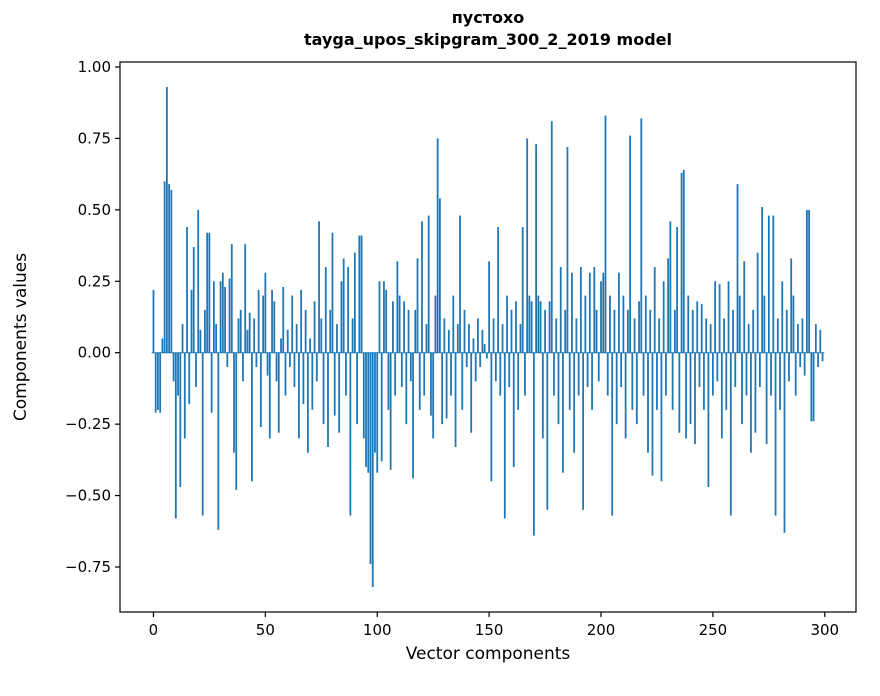 This screenshot has height=696, width=880. I want to click on x-tick-label: 200, so click(601, 630).